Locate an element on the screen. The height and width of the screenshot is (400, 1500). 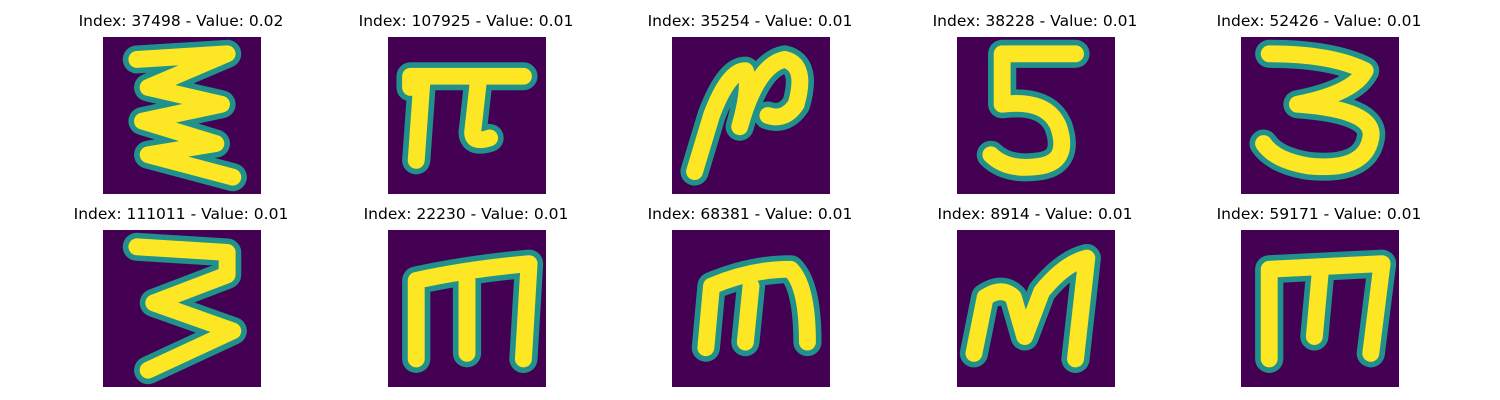
panel-title: Index: 38228 - Value: 0.01 is located at coordinates (1035, 21).